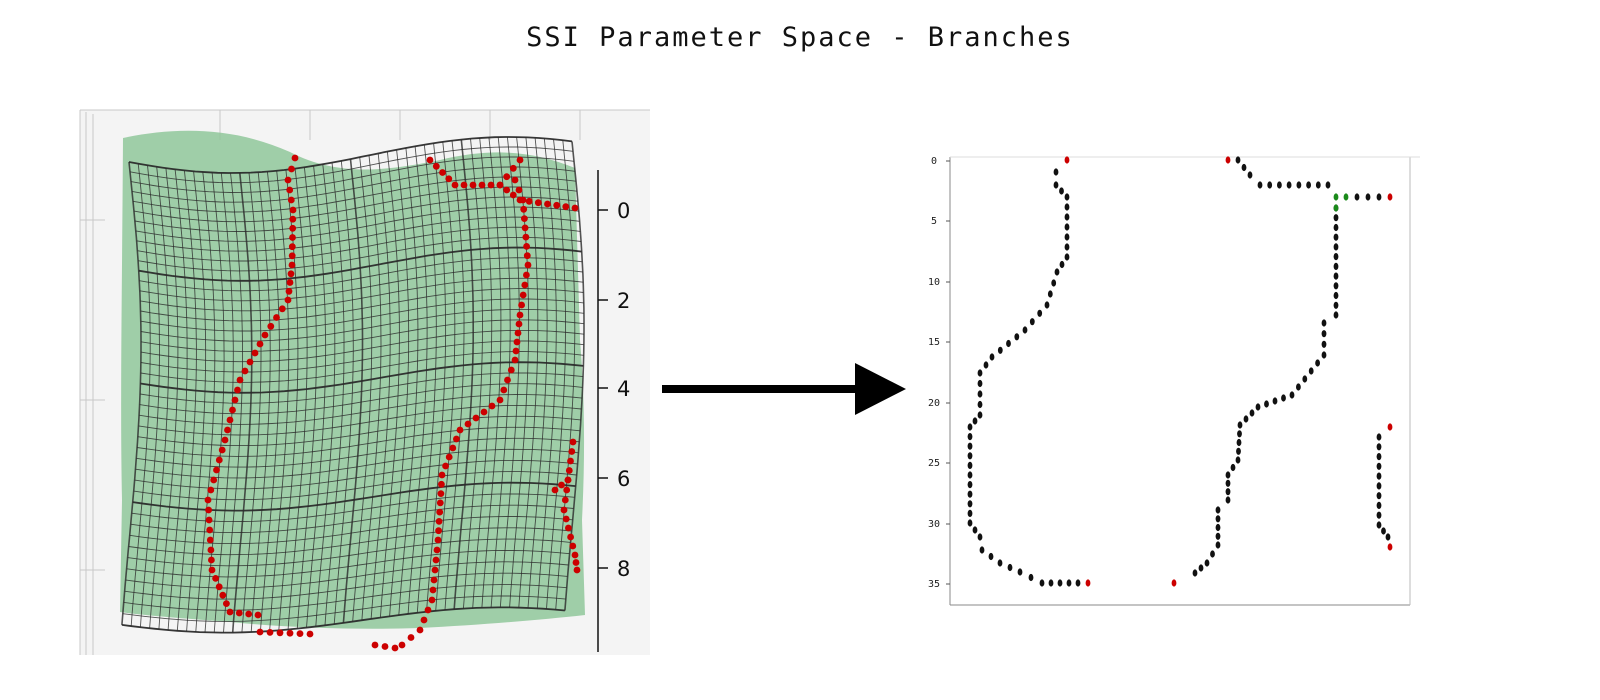 The height and width of the screenshot is (700, 1600). I want to click on axis-tick-label: 8, so click(623, 569).